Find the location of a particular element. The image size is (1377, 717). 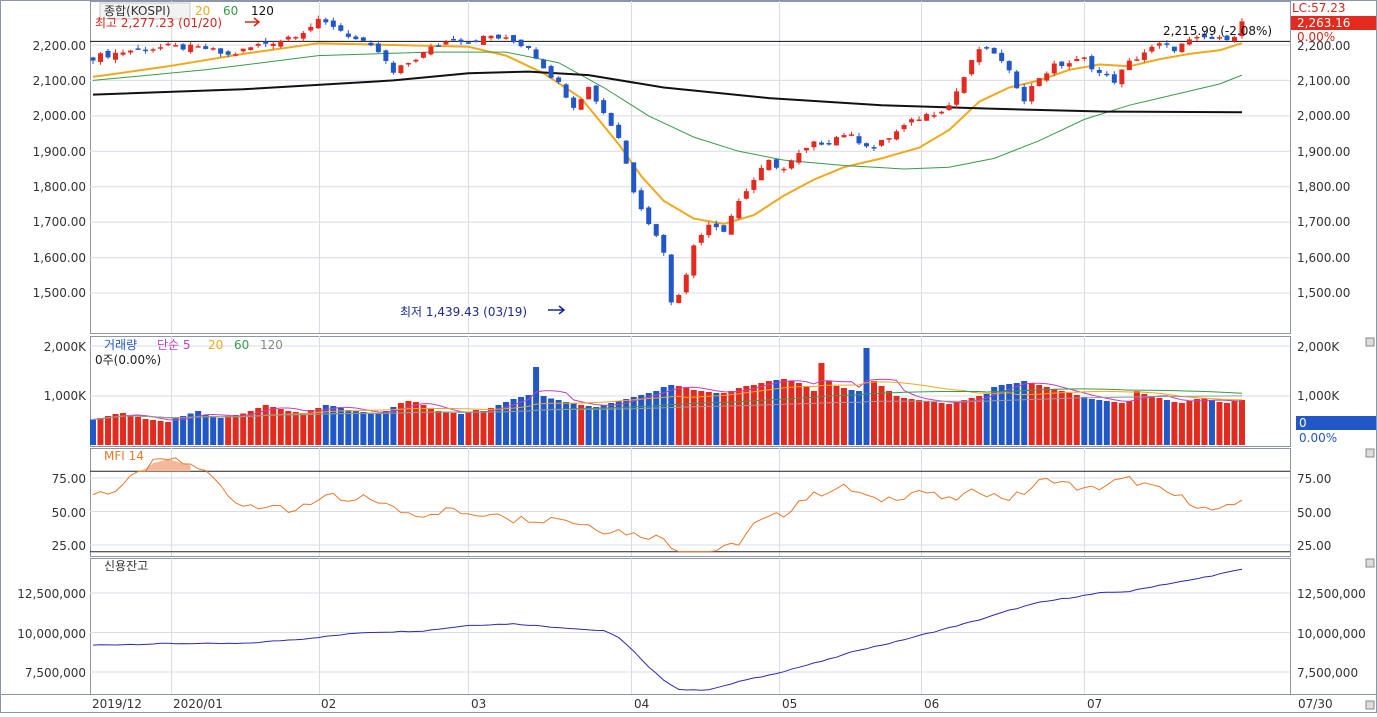

volume-tick-left: 2,000K is located at coordinates (65, 347).